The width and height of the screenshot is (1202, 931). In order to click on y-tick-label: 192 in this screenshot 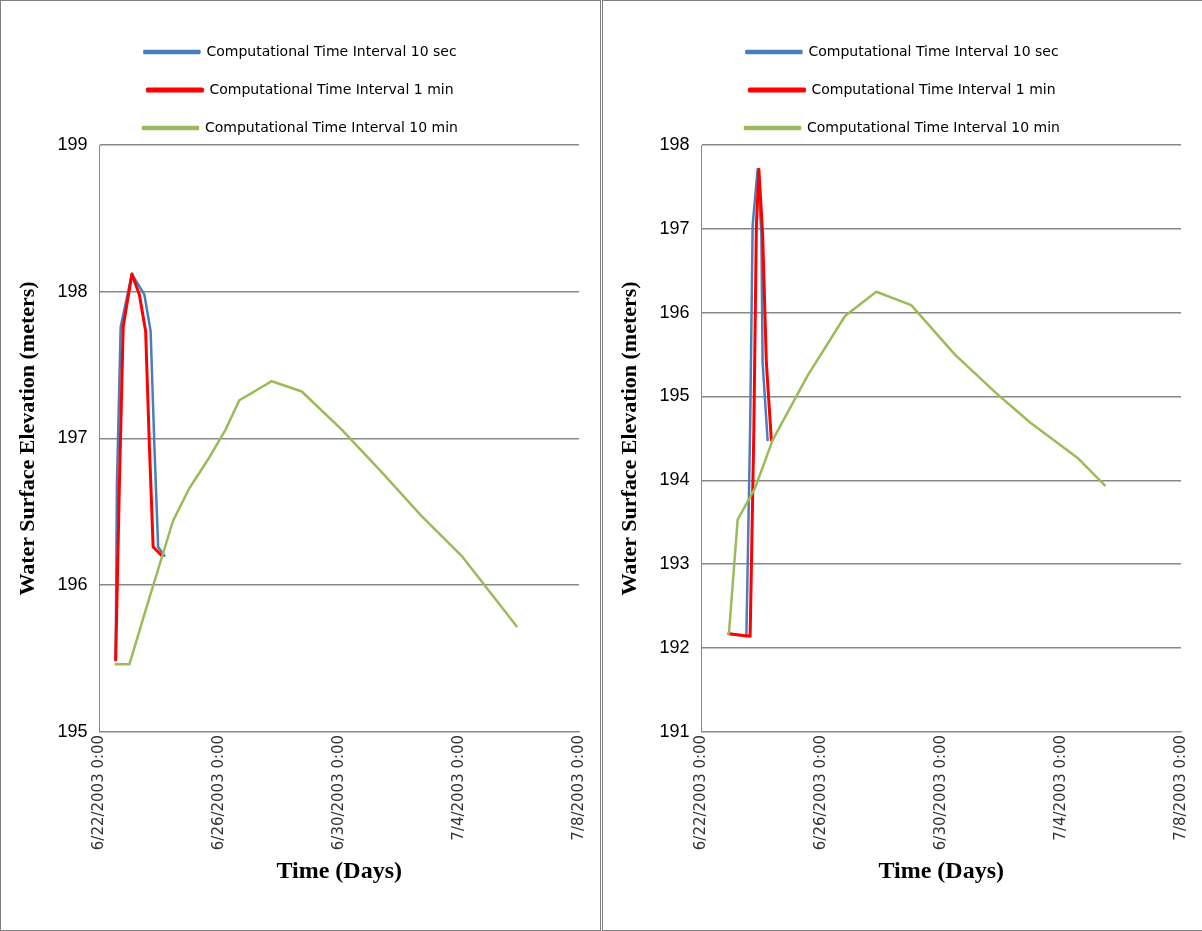, I will do `click(674, 646)`.